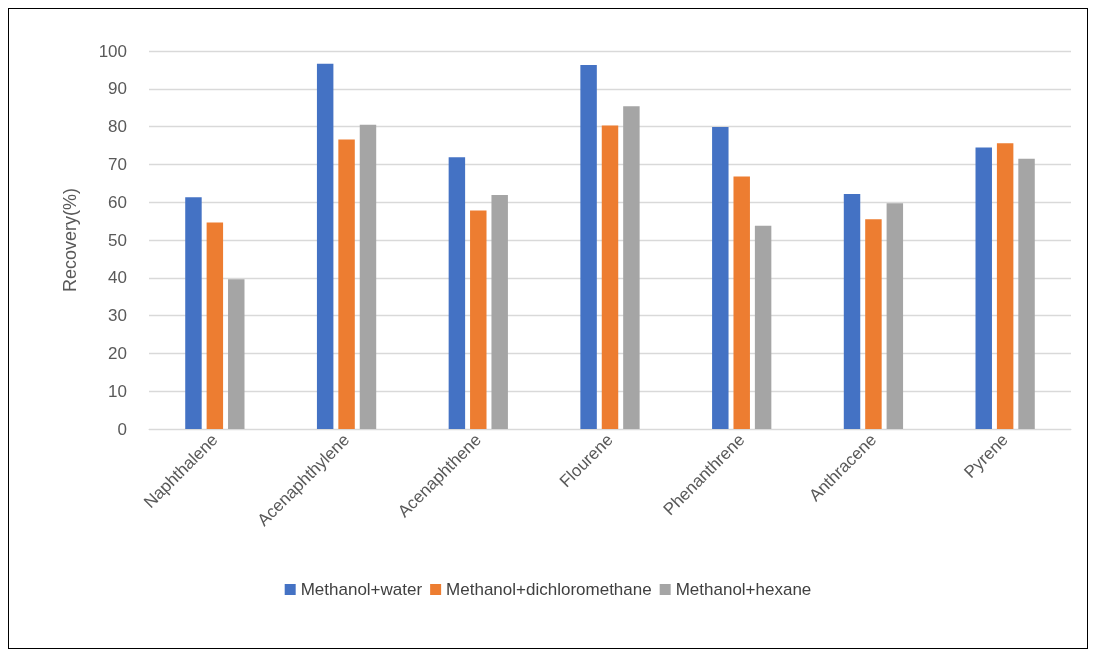  What do you see at coordinates (112, 51) in the screenshot?
I see `y-tick-label: 100` at bounding box center [112, 51].